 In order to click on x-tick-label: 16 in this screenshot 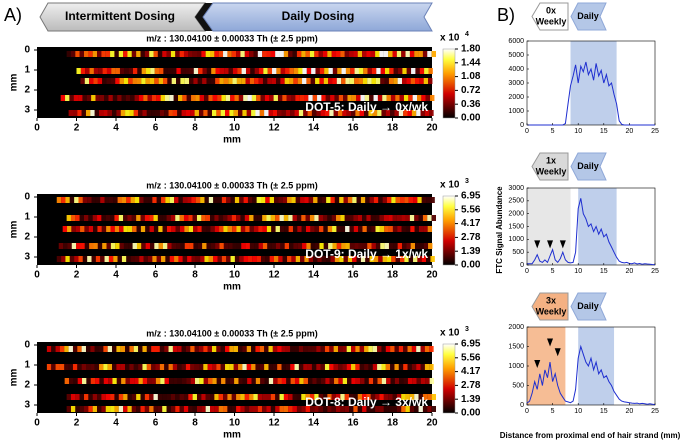, I will do `click(353, 275)`.